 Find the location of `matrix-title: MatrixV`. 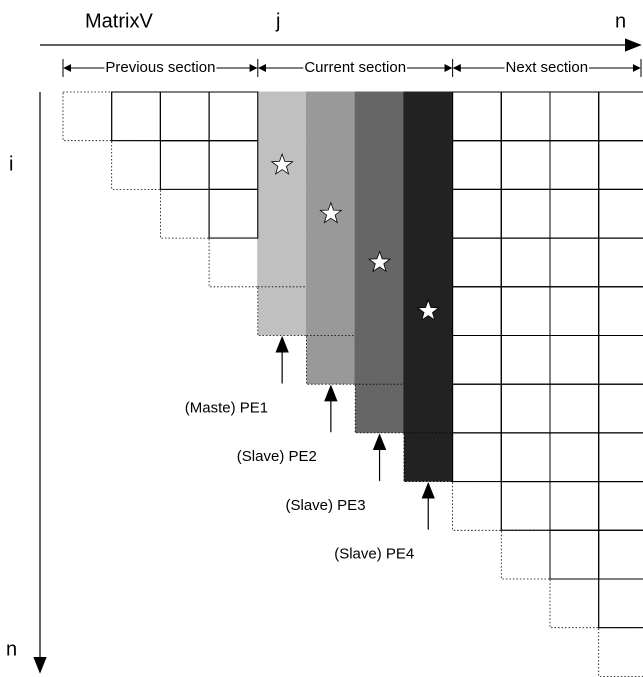

matrix-title: MatrixV is located at coordinates (119, 21).